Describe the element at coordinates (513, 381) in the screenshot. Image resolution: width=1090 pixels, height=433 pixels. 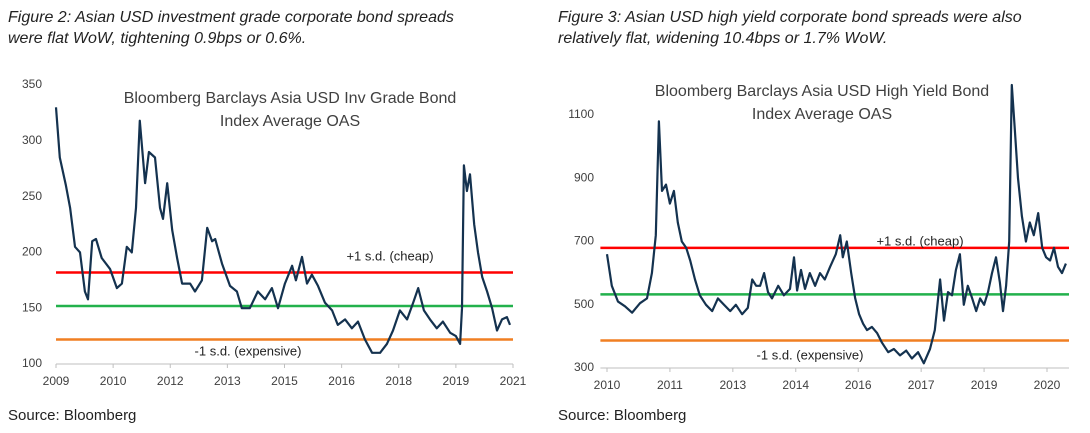
I see `x-tick-label: 2021` at that location.